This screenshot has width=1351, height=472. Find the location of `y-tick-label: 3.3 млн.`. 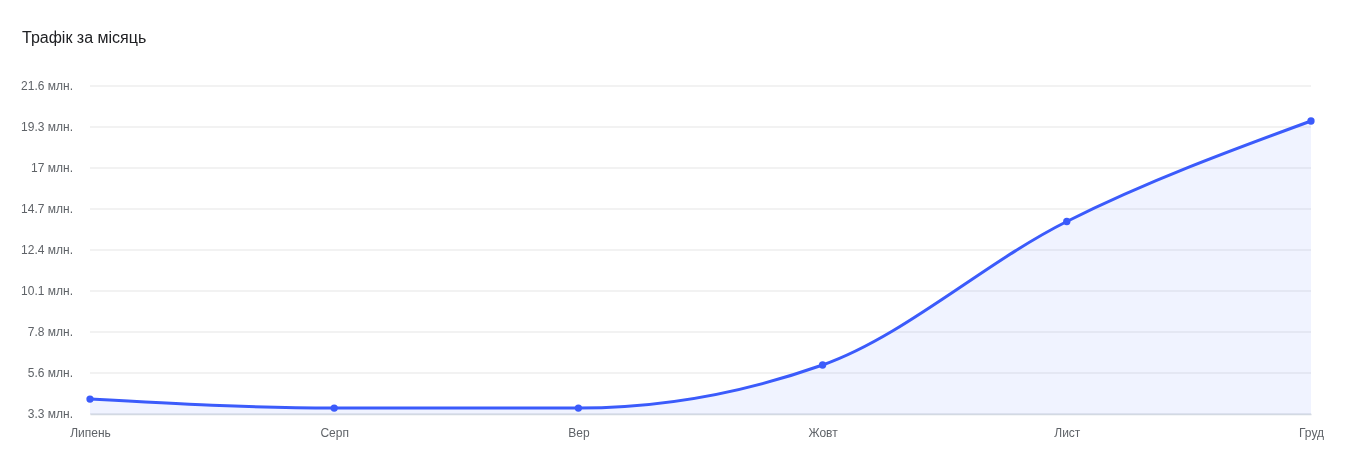

y-tick-label: 3.3 млн. is located at coordinates (50, 414).